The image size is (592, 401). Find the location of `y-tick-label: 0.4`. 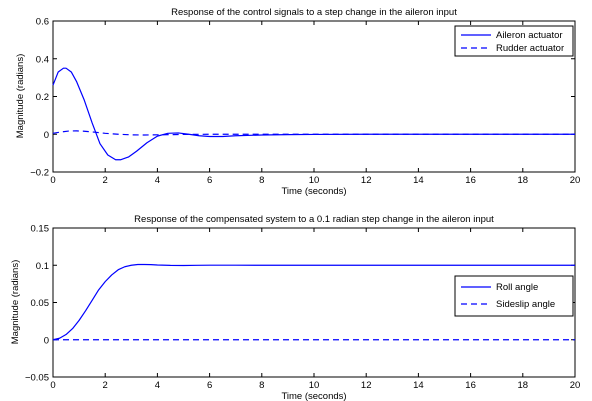

y-tick-label: 0.4 is located at coordinates (42, 59).